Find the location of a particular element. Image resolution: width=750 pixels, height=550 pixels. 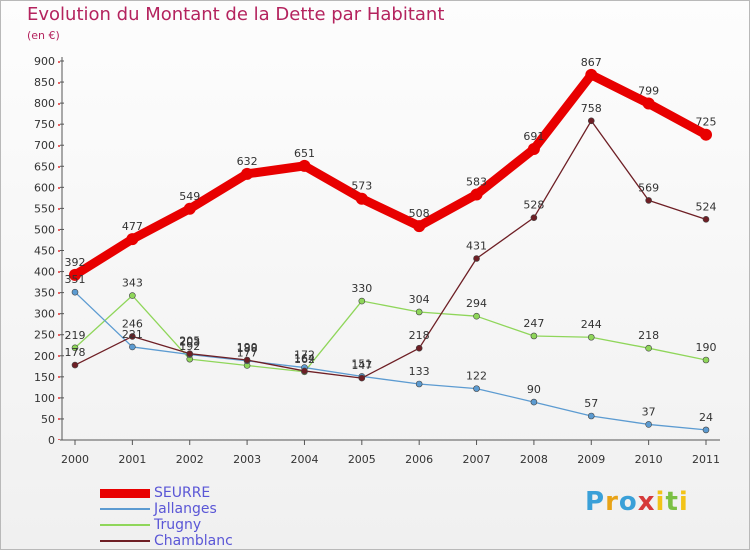

legend-label: Jallanges is located at coordinates (185, 509).